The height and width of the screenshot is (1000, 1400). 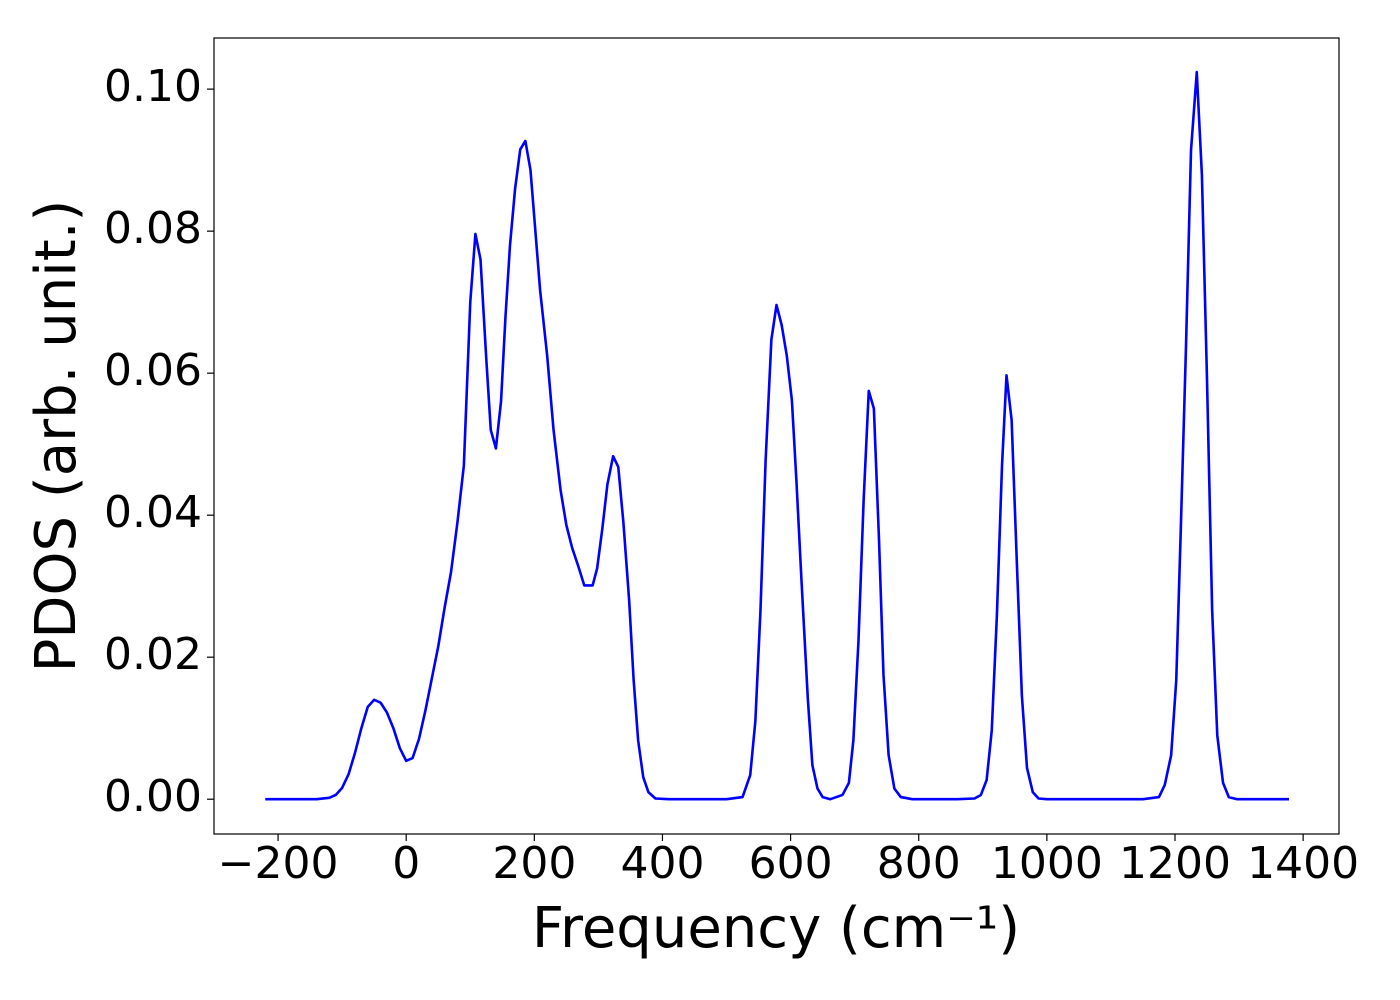 I want to click on x-tick-label: 1200, so click(x=1175, y=863).